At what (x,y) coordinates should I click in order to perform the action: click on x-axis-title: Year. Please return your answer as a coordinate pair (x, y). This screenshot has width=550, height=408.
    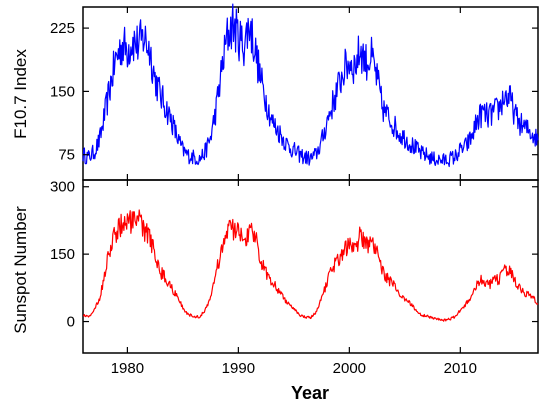
    Looking at the image, I should click on (310, 393).